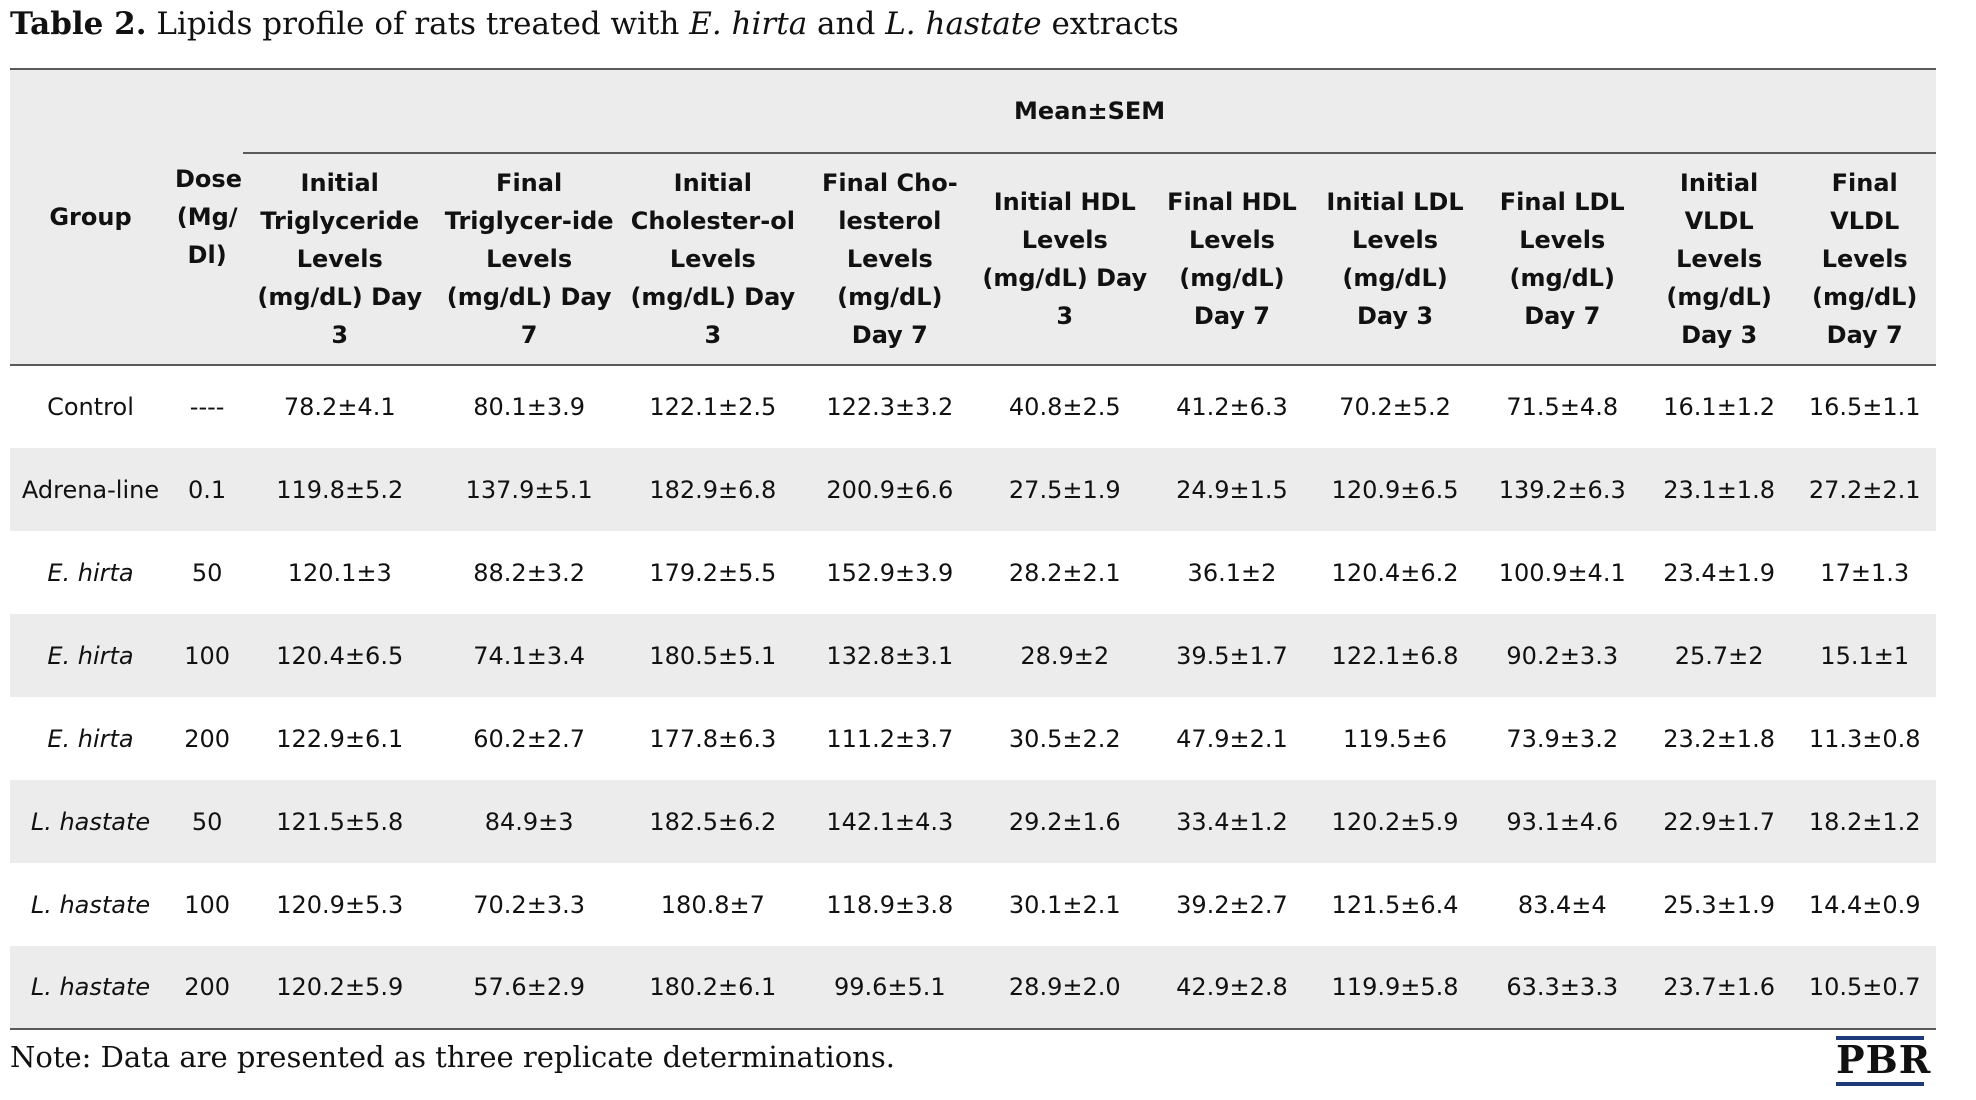  Describe the element at coordinates (529, 407) in the screenshot. I see `value-cell: 80.1±3.9` at that location.